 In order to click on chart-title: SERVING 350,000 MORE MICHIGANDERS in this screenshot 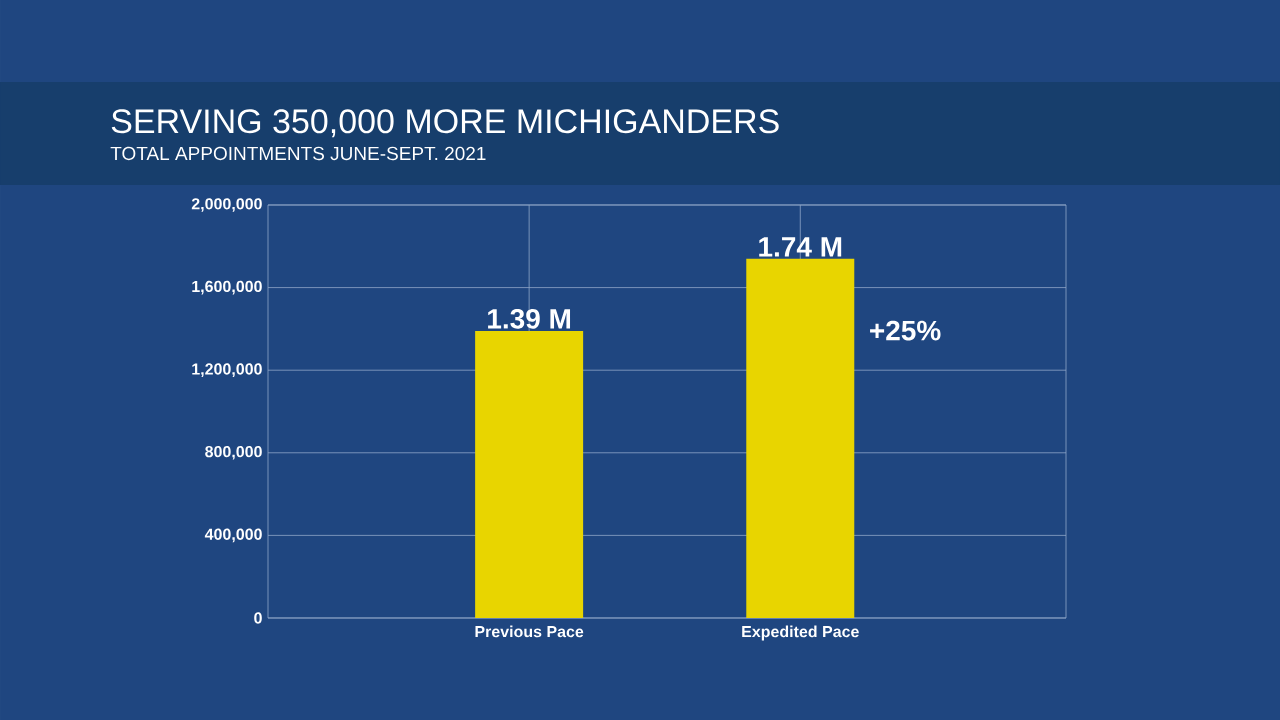, I will do `click(445, 123)`.